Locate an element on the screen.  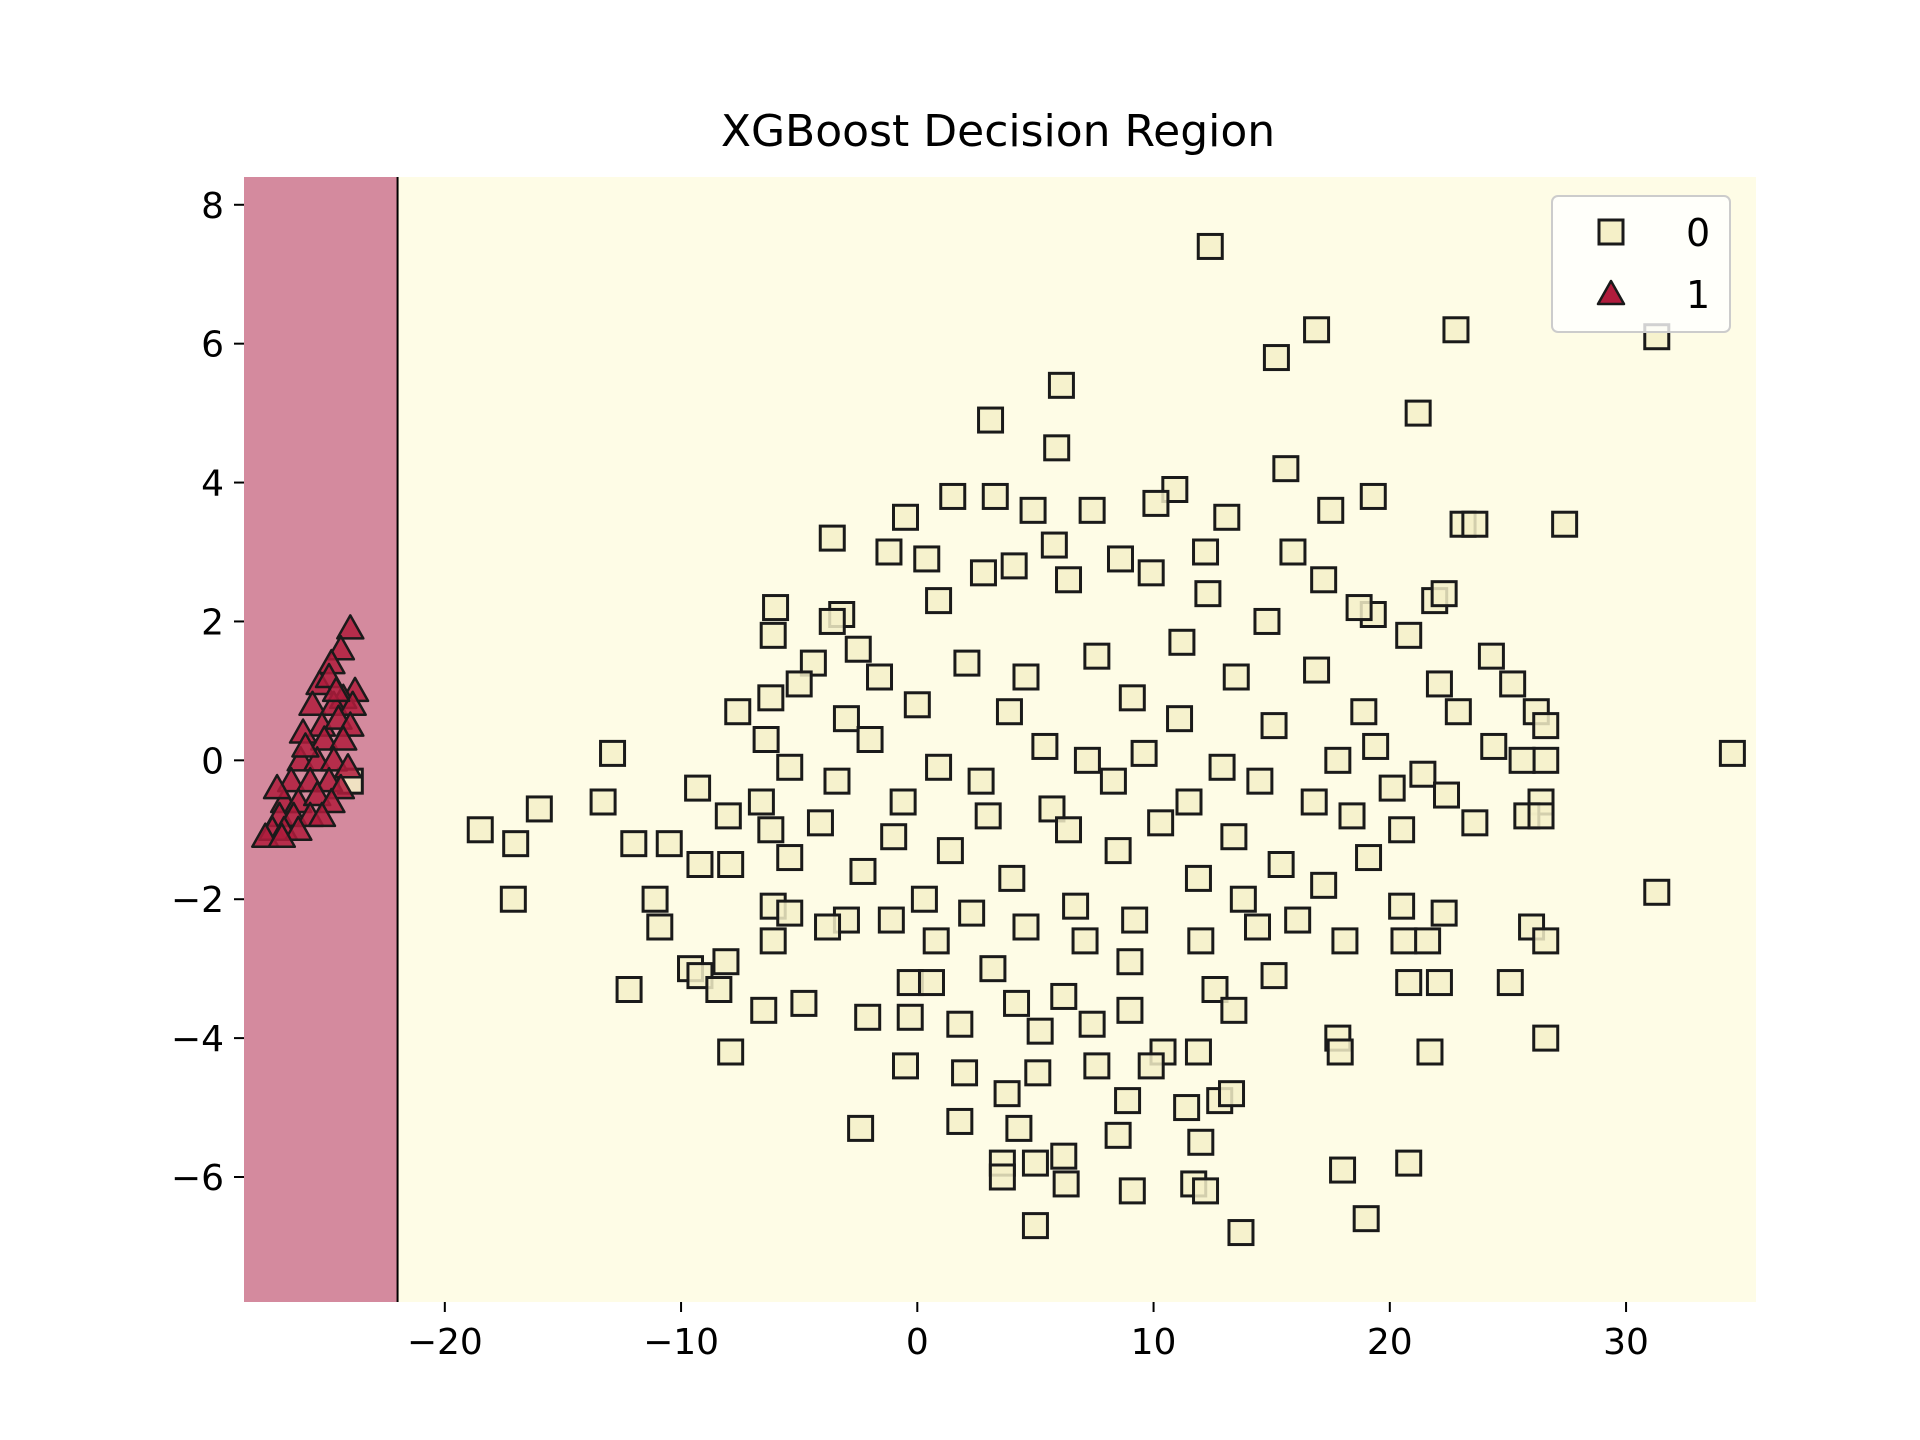
y-tick-label: 2 is located at coordinates (212, 622).